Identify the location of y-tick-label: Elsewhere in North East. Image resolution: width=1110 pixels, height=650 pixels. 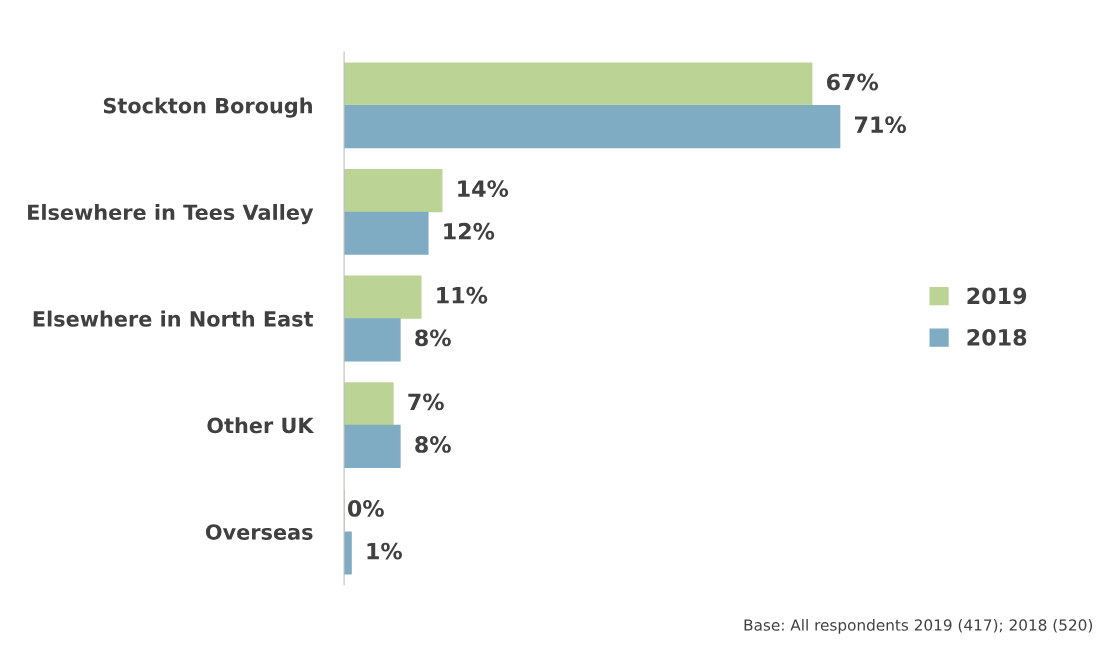
(173, 318).